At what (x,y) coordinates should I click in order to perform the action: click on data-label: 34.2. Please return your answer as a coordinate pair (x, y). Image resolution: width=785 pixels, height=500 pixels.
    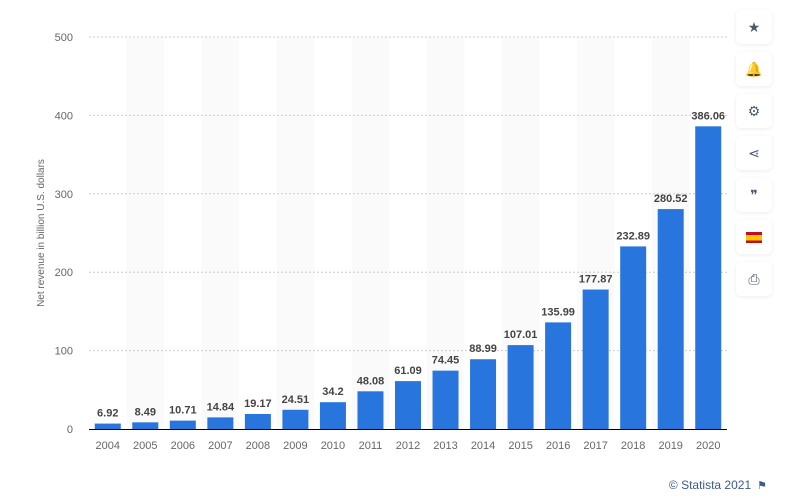
    Looking at the image, I should click on (332, 392).